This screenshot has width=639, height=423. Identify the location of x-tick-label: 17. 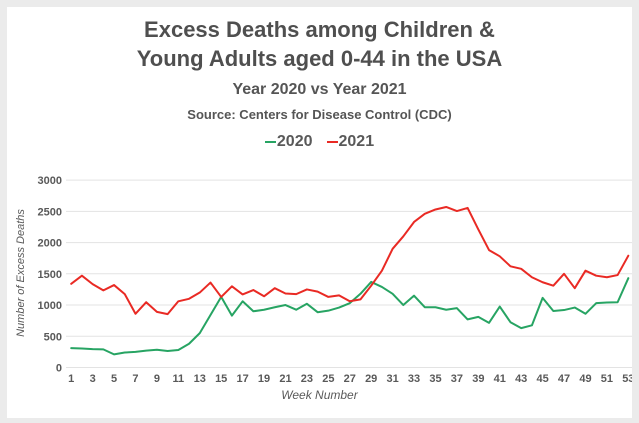
(242, 379).